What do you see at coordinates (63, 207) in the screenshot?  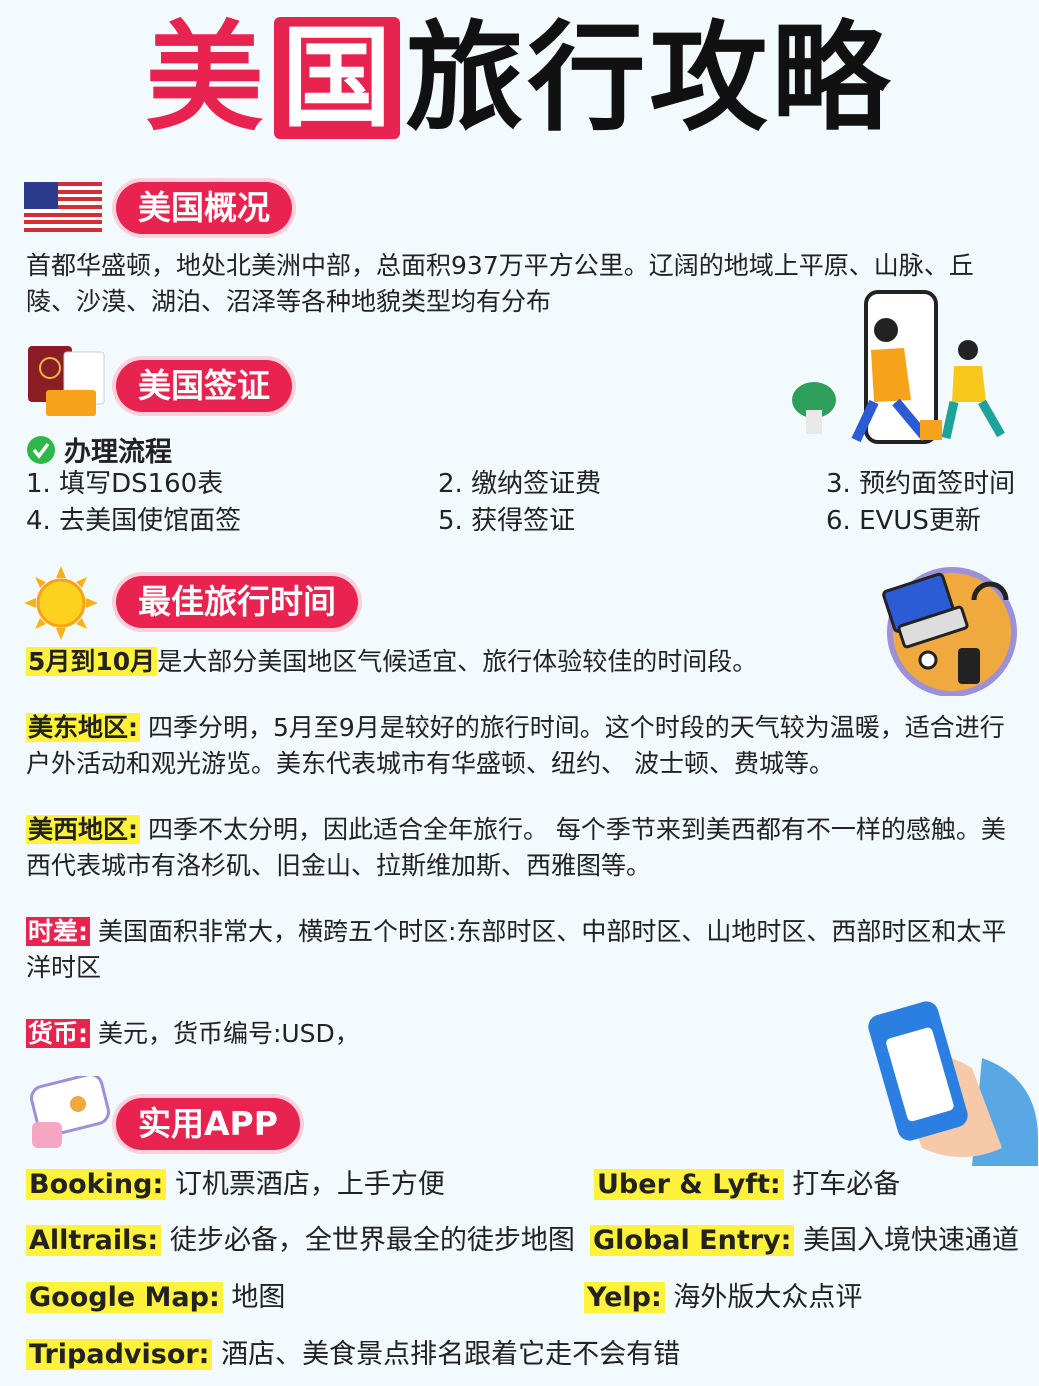 I see `us-flag-icon` at bounding box center [63, 207].